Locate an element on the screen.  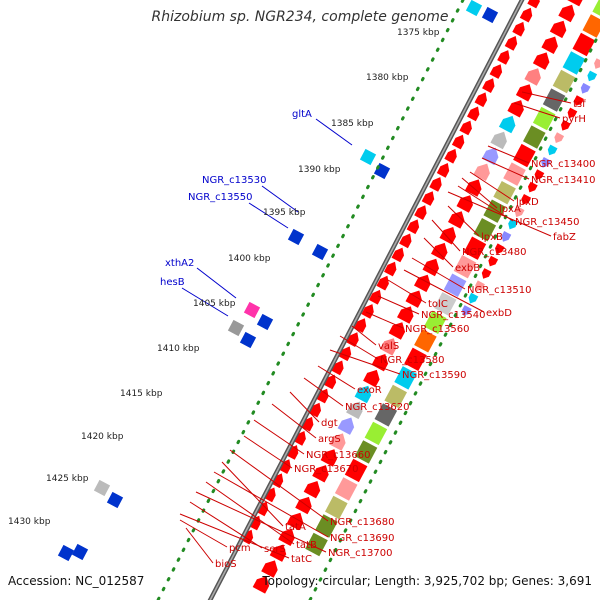
reverse-gene-label: tatC is located at coordinates (301, 559).